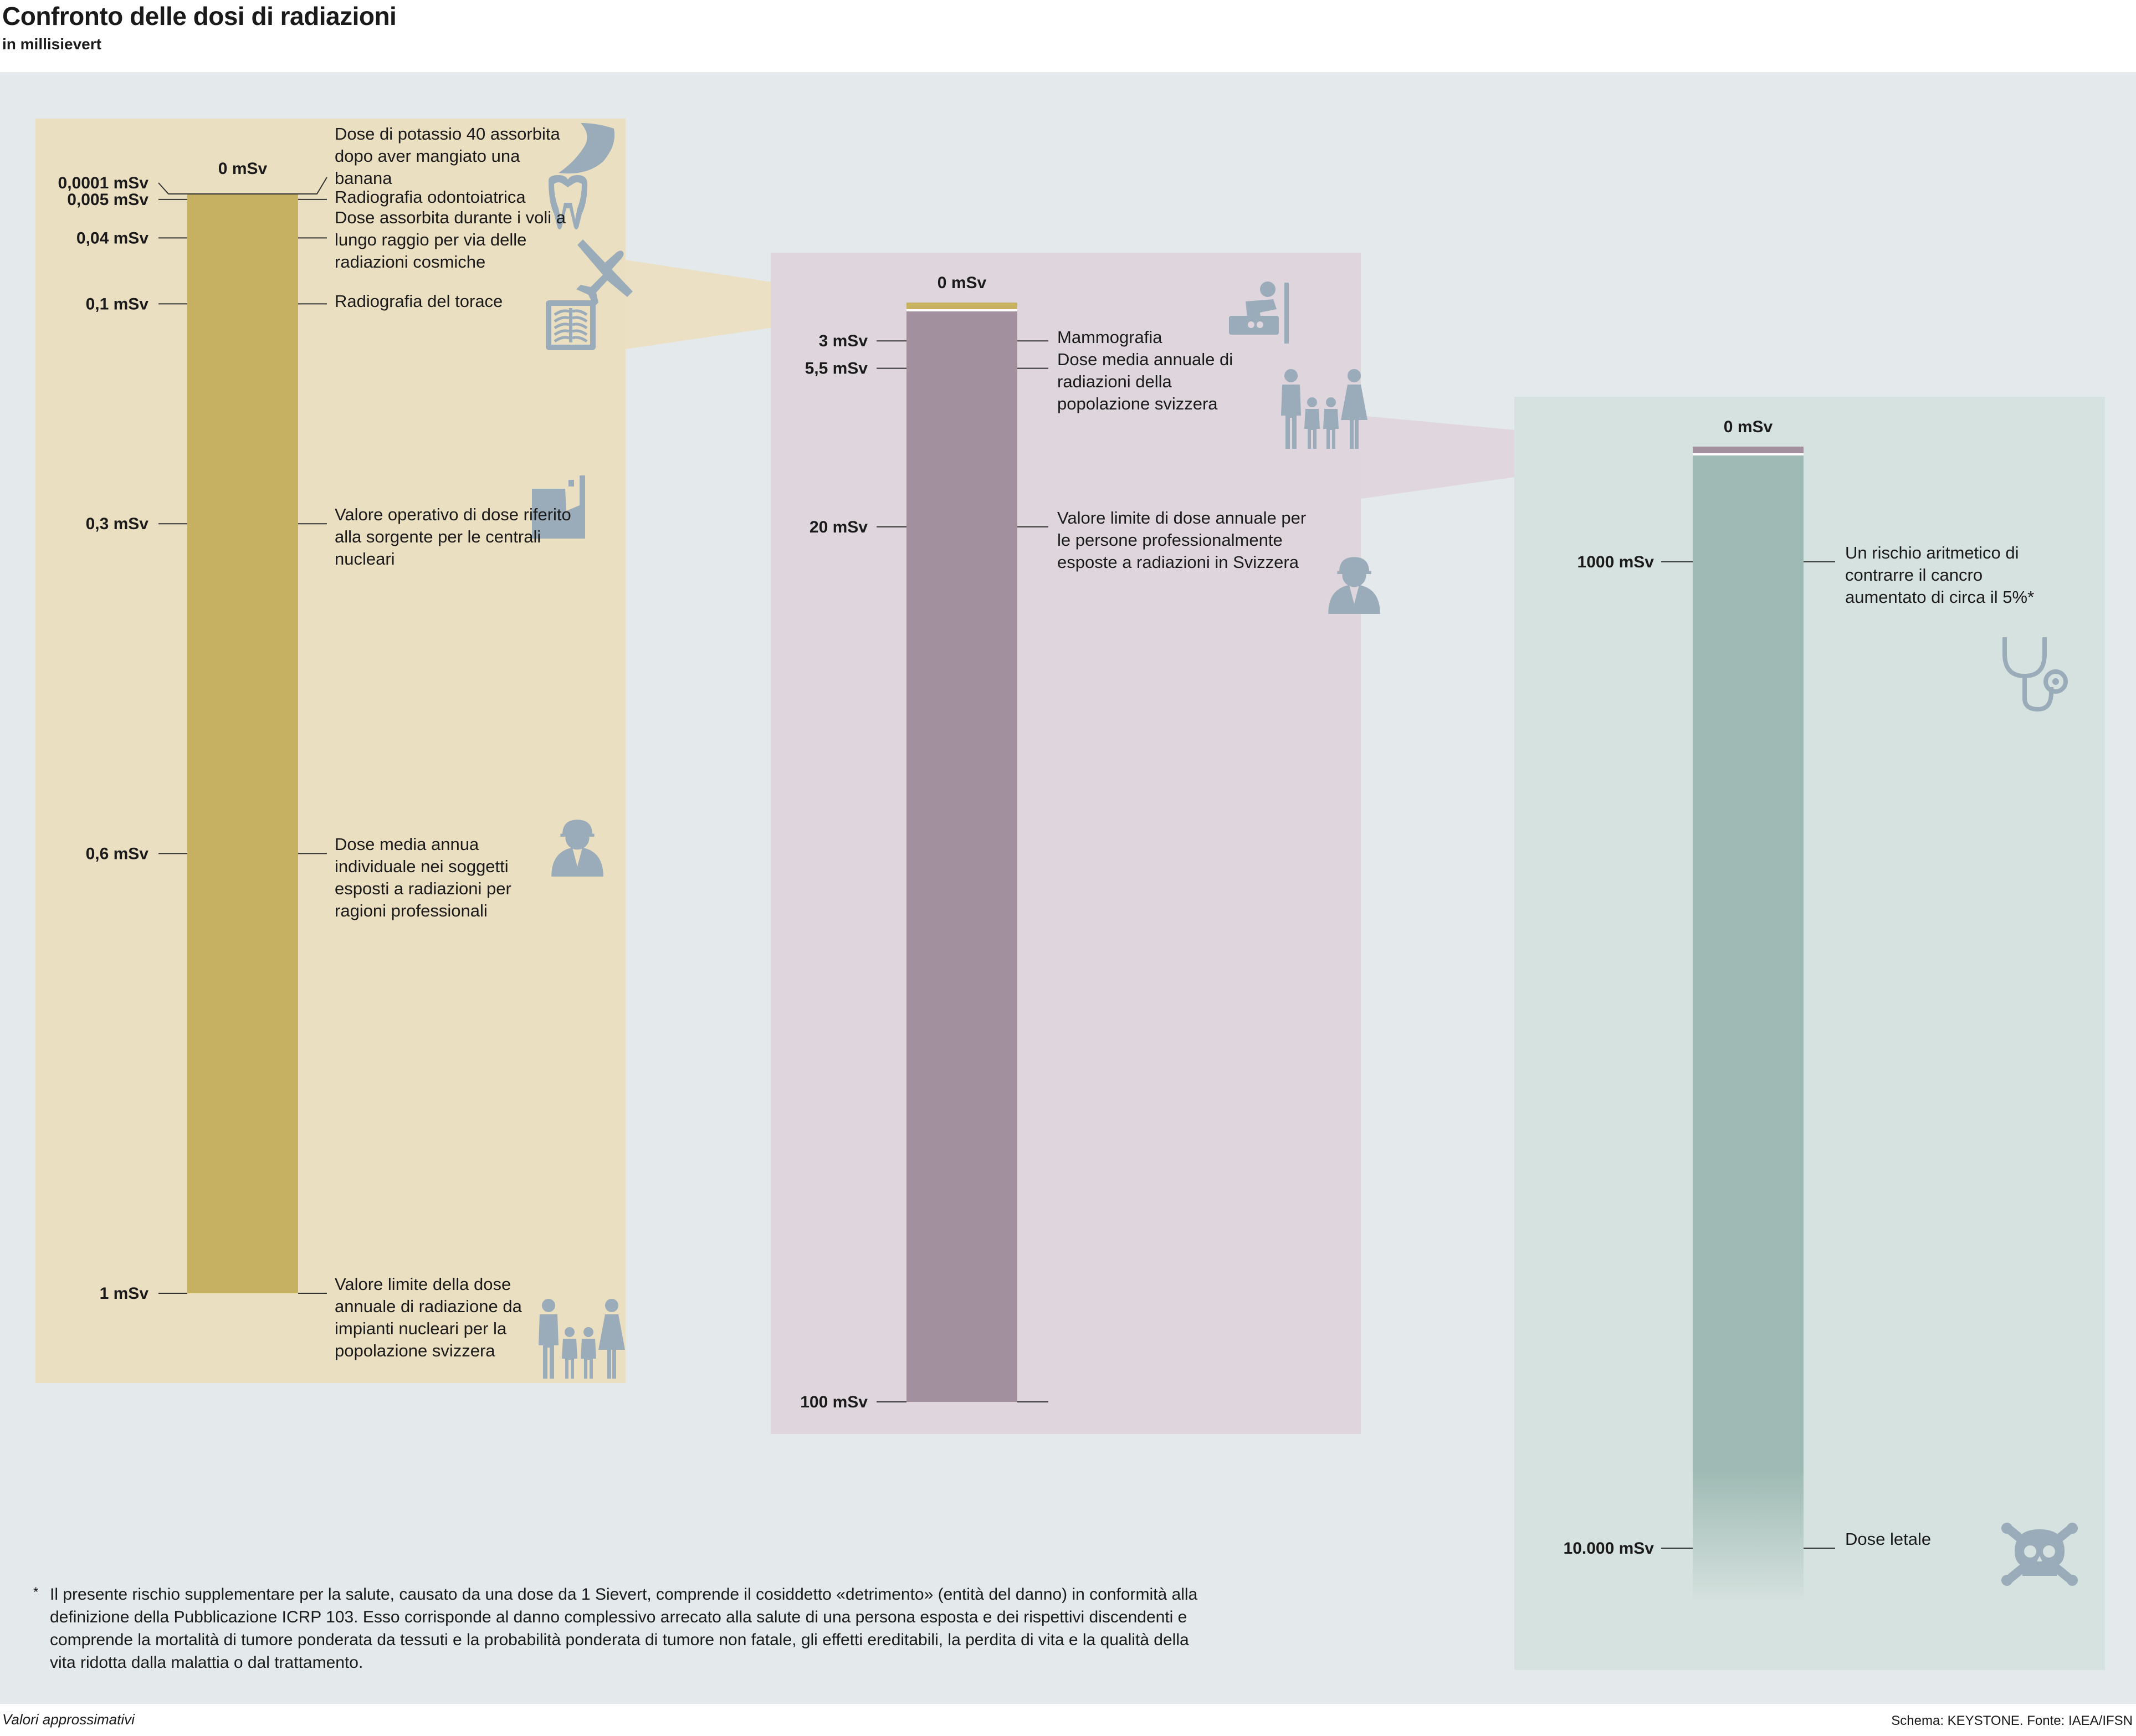  Describe the element at coordinates (36, 1592) in the screenshot. I see `footnote-marker: *` at that location.